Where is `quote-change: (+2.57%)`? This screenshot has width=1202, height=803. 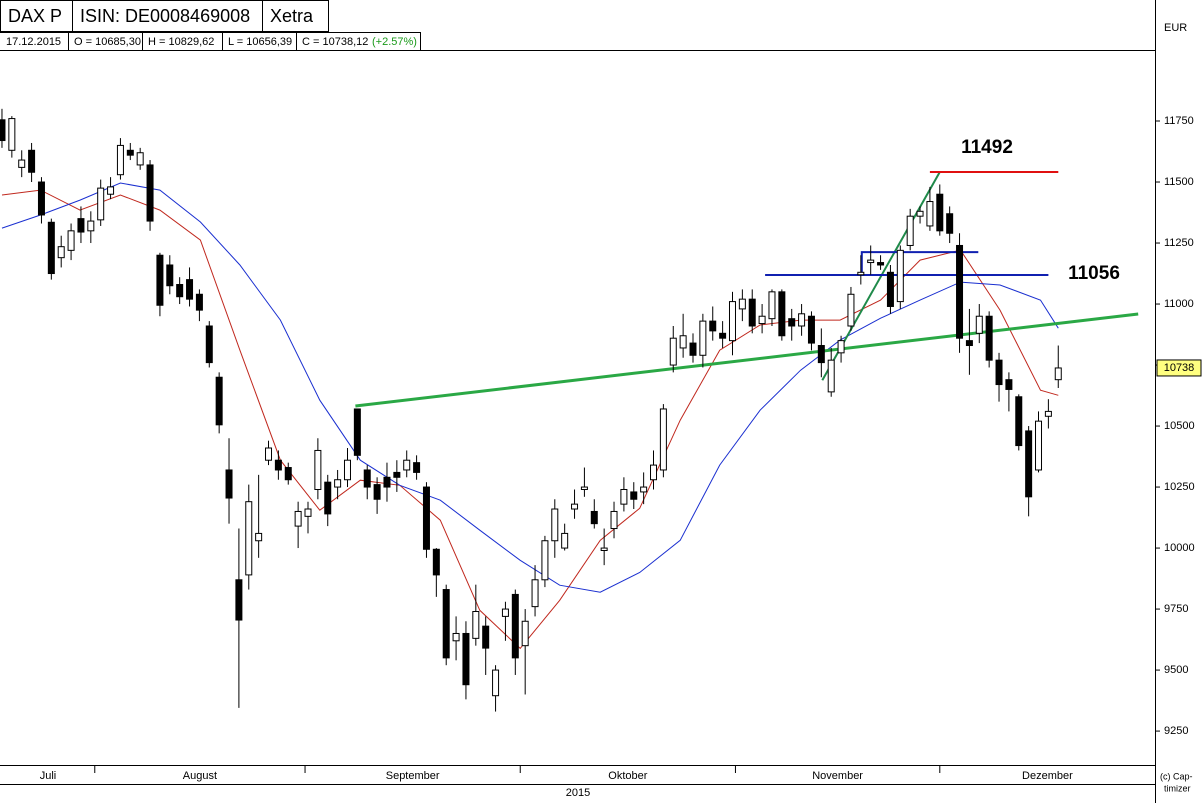
quote-change: (+2.57%) is located at coordinates (394, 42).